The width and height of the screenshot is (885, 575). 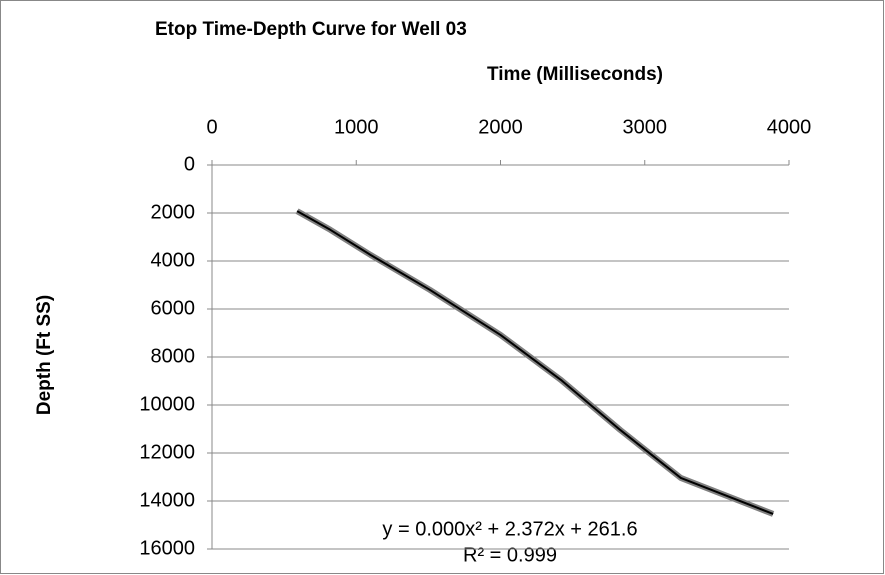 I want to click on y-tick-label: 16000, so click(x=167, y=548).